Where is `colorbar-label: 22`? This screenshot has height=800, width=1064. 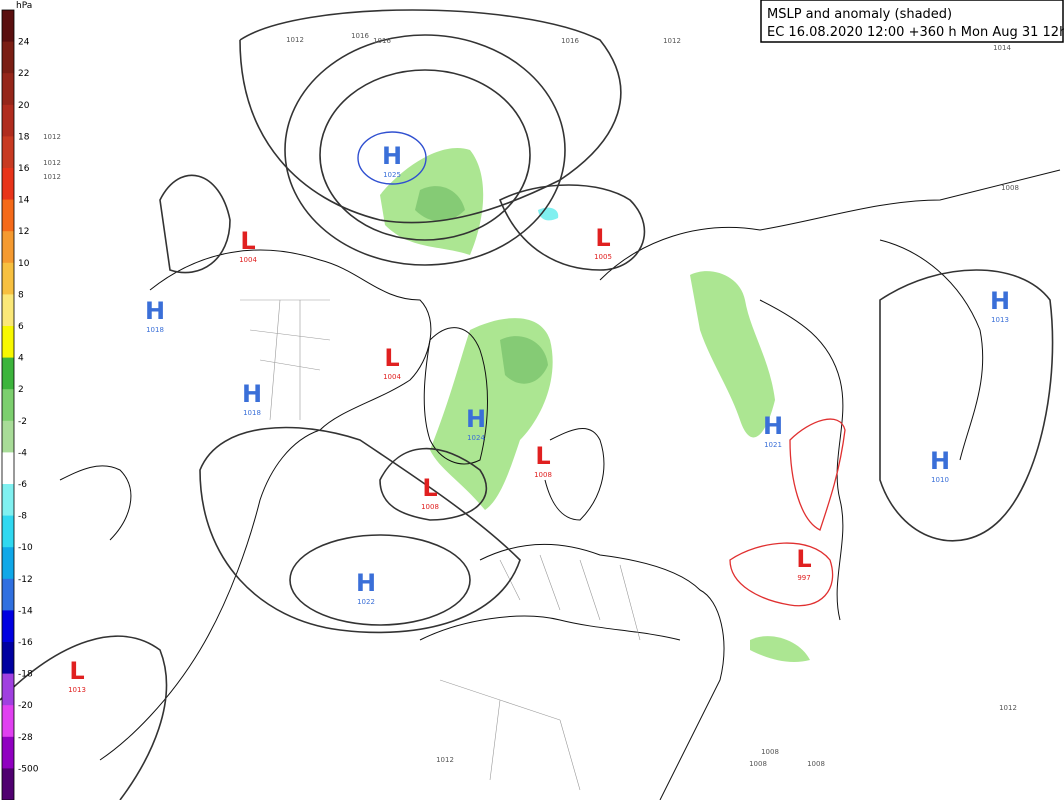 colorbar-label: 22 is located at coordinates (23, 74).